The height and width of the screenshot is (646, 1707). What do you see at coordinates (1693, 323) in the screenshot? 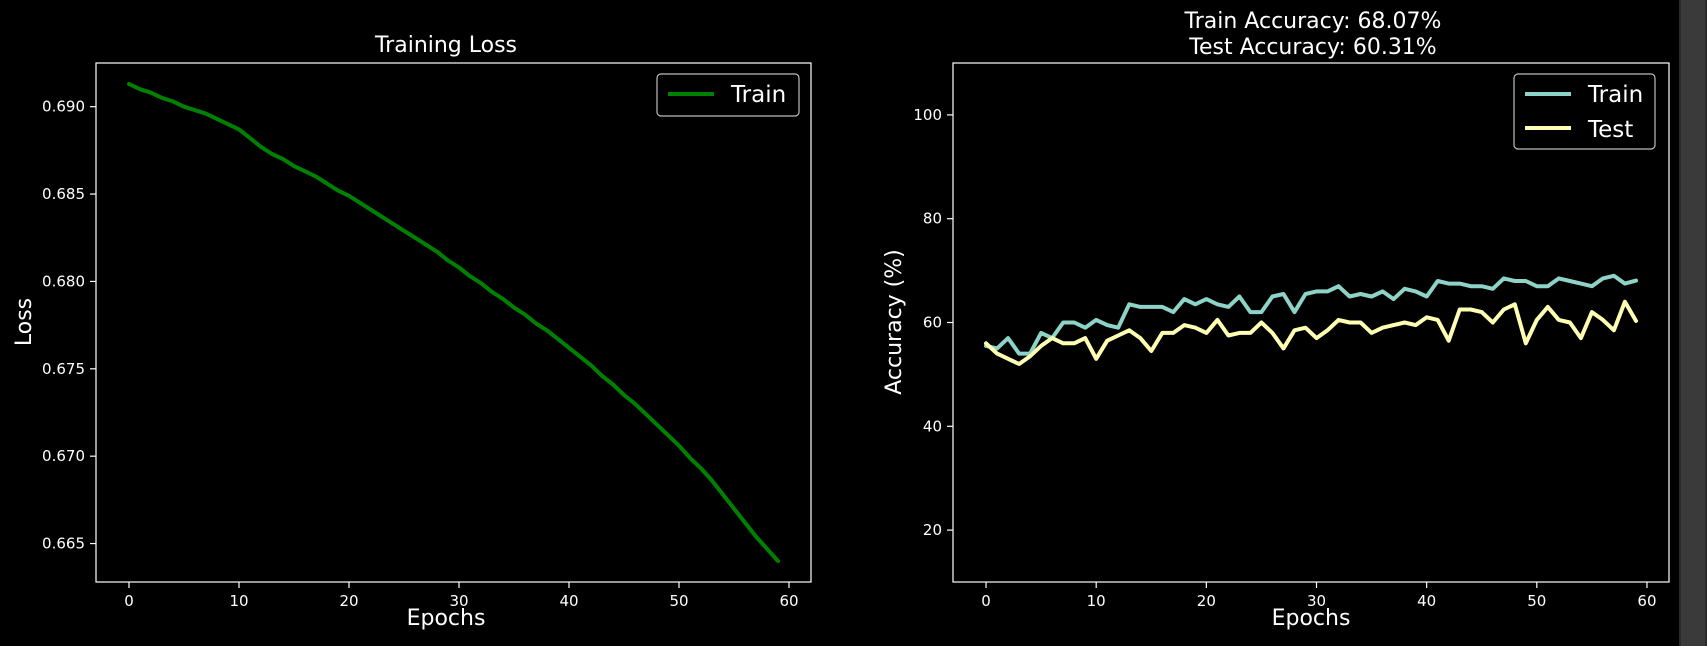
I see `scrollbar-thumb` at bounding box center [1693, 323].